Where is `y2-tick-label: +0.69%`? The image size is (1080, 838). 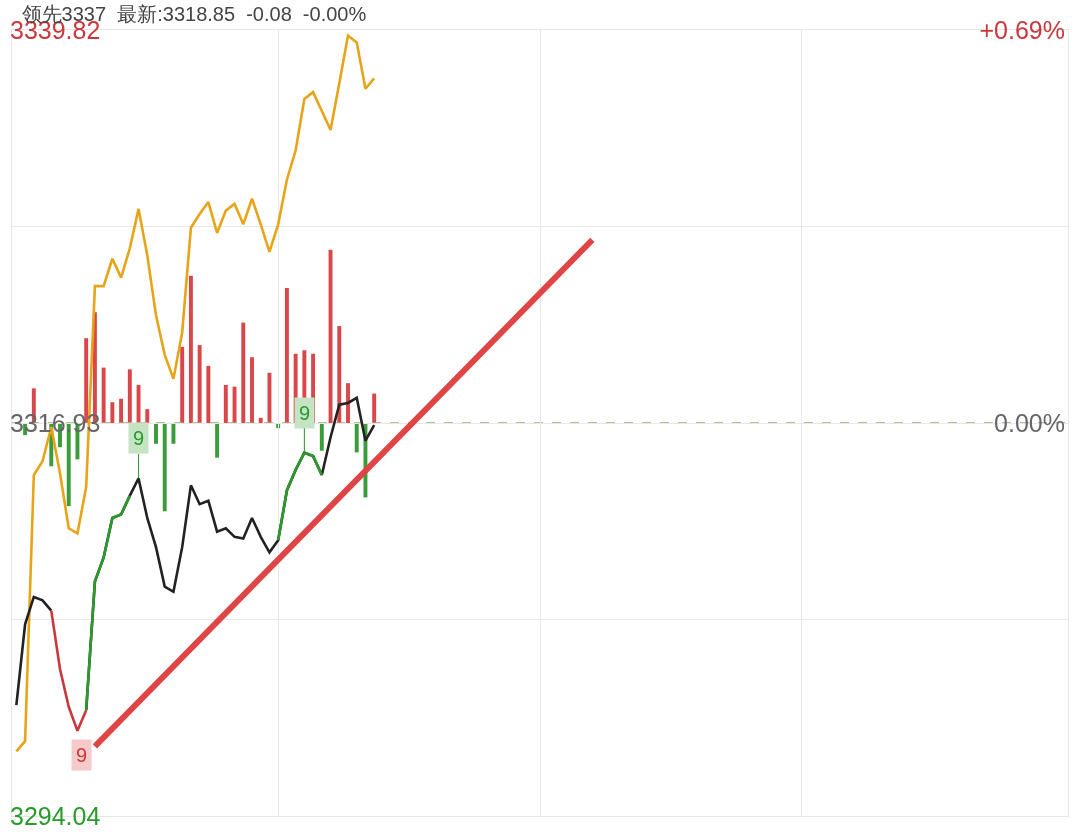
y2-tick-label: +0.69% is located at coordinates (1022, 29).